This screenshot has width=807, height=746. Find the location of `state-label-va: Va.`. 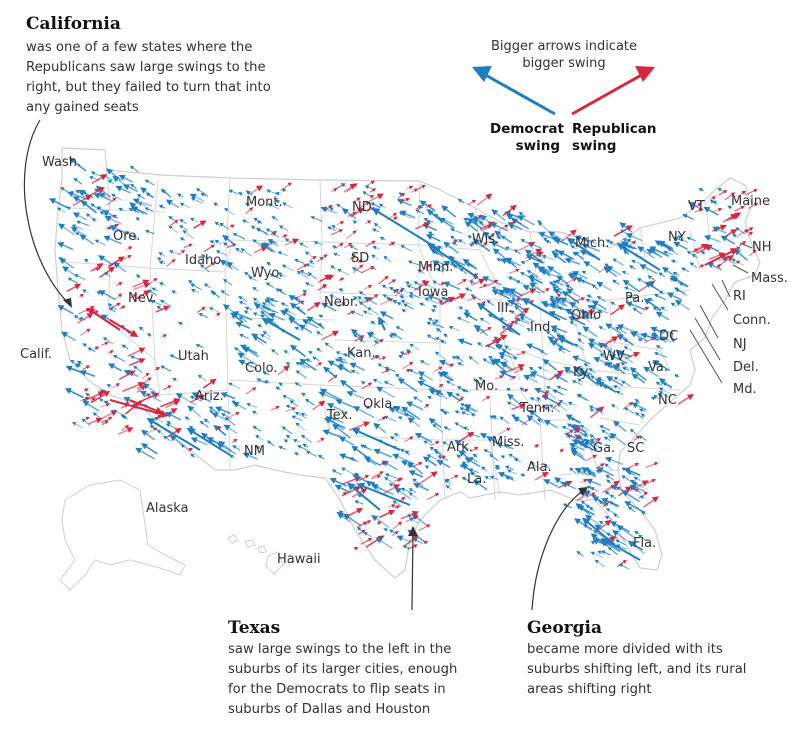

state-label-va: Va. is located at coordinates (658, 367).